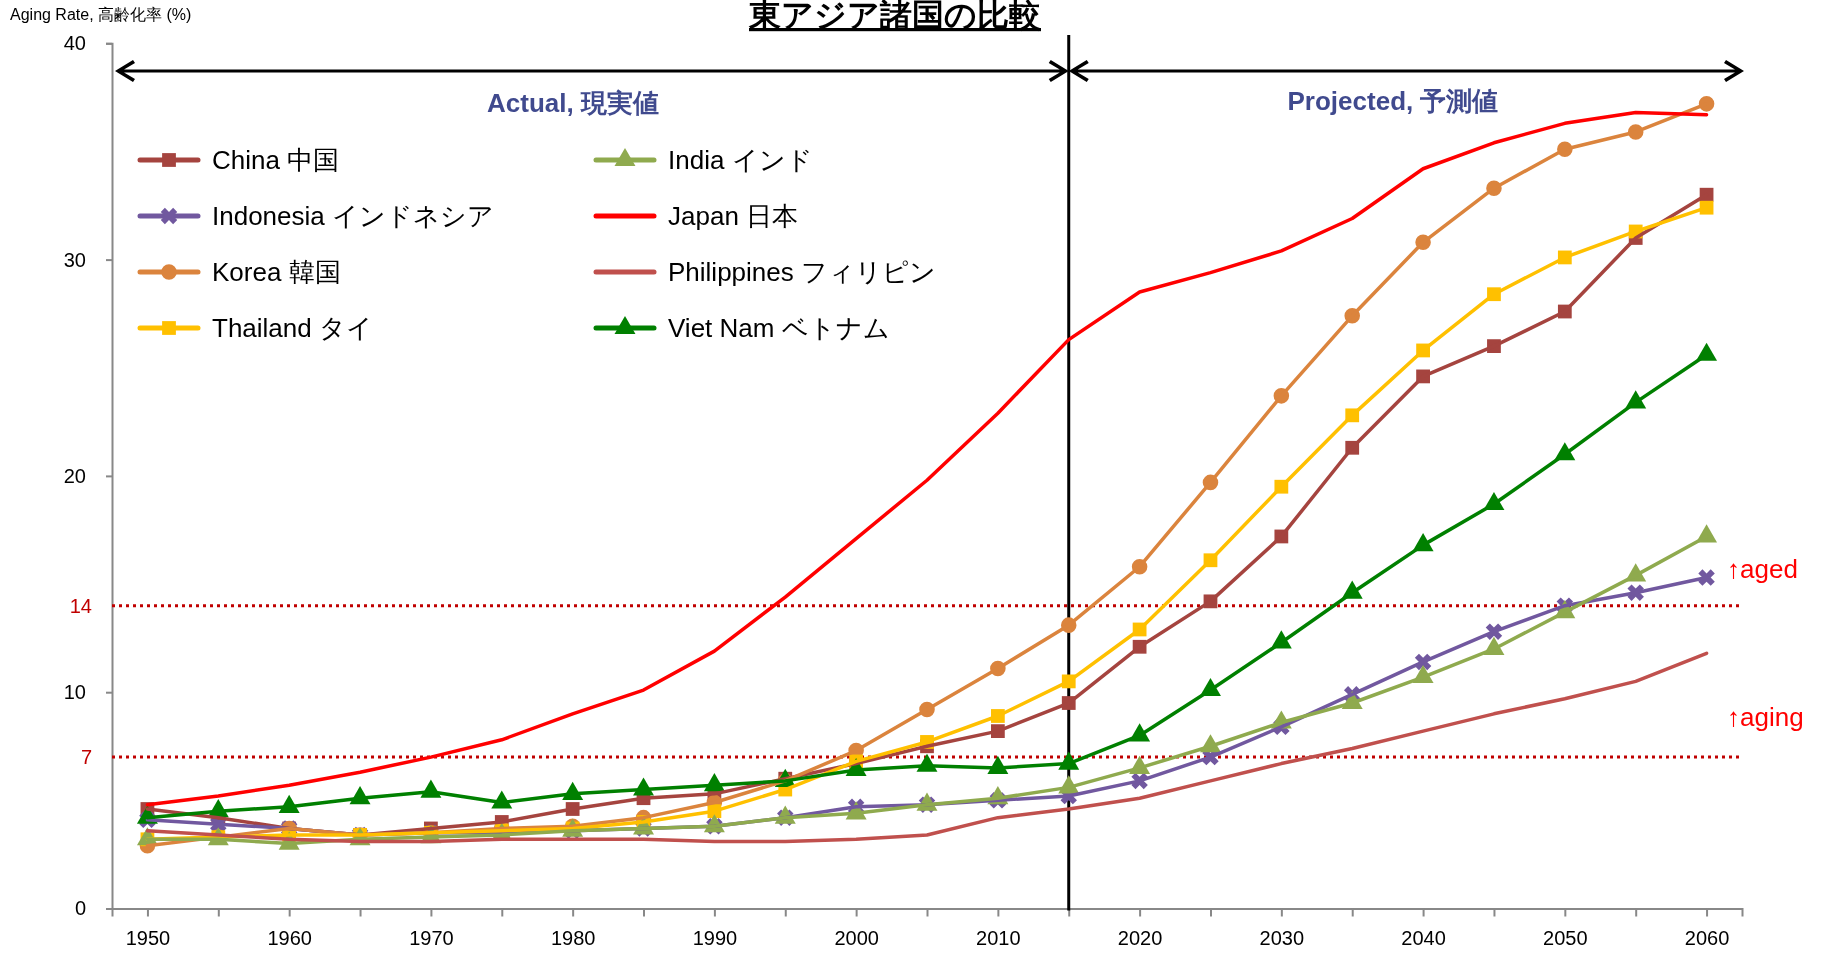 This screenshot has height=956, width=1833. Describe the element at coordinates (74, 43) in the screenshot. I see `y-tick-label: 40` at that location.